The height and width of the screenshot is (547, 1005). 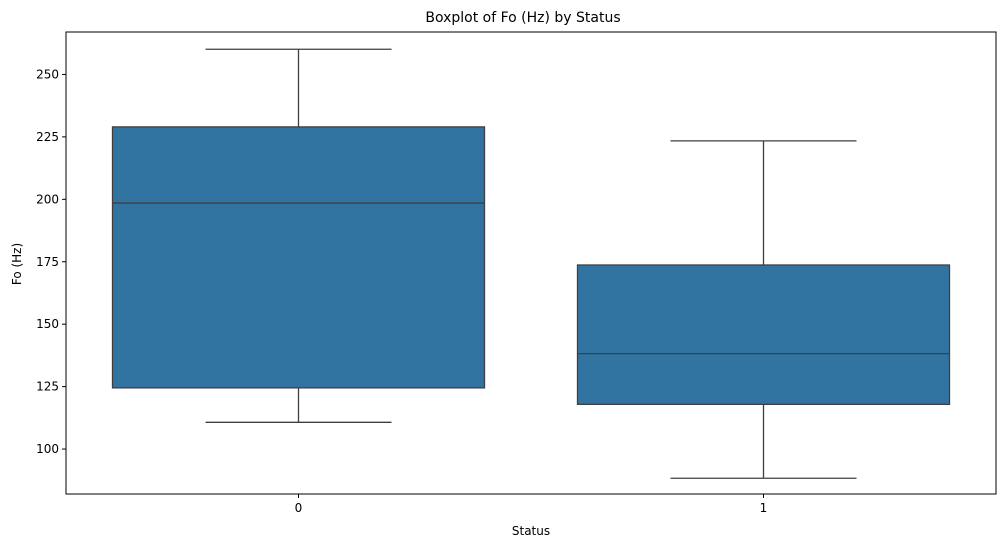 I want to click on y-tick-label-150: 150, so click(x=47, y=324).